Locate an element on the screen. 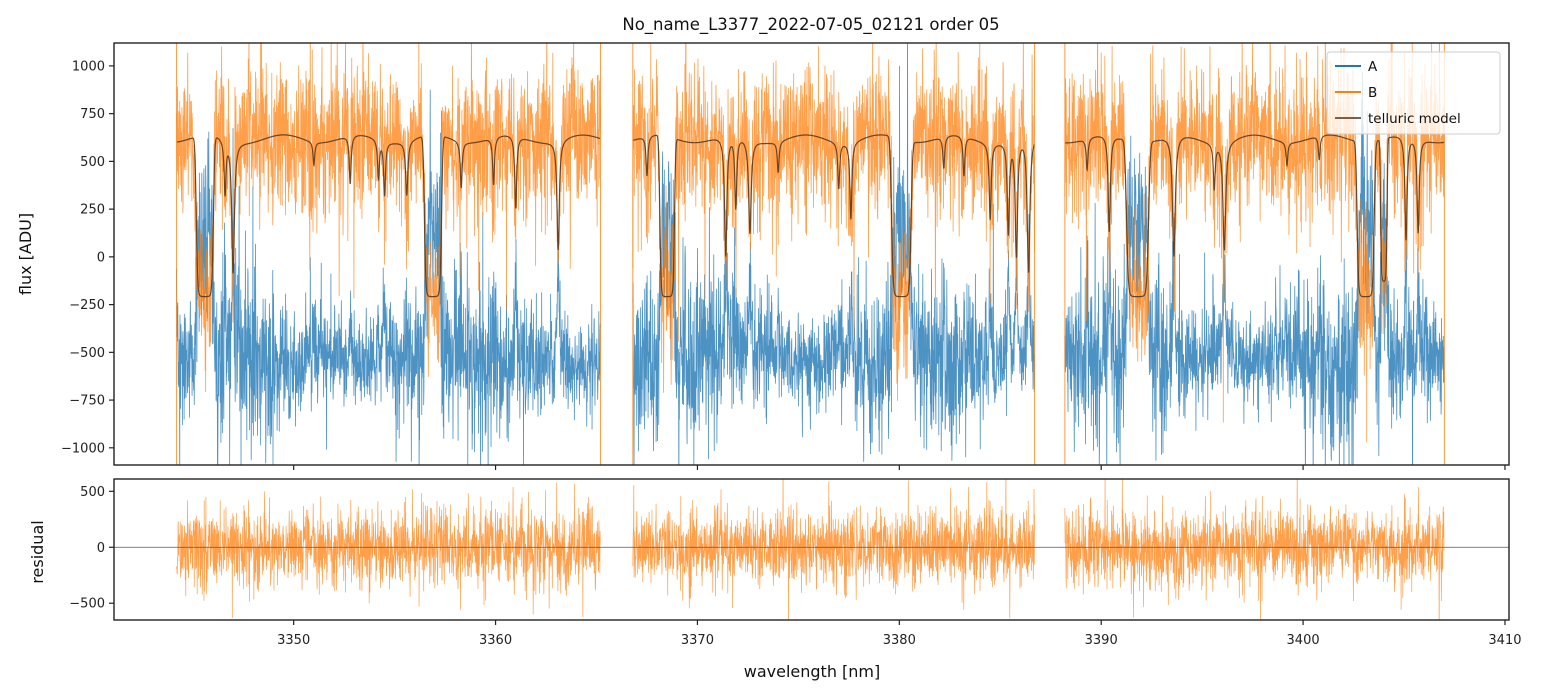 This screenshot has height=696, width=1542. y-tick-label: 250 is located at coordinates (92, 210).